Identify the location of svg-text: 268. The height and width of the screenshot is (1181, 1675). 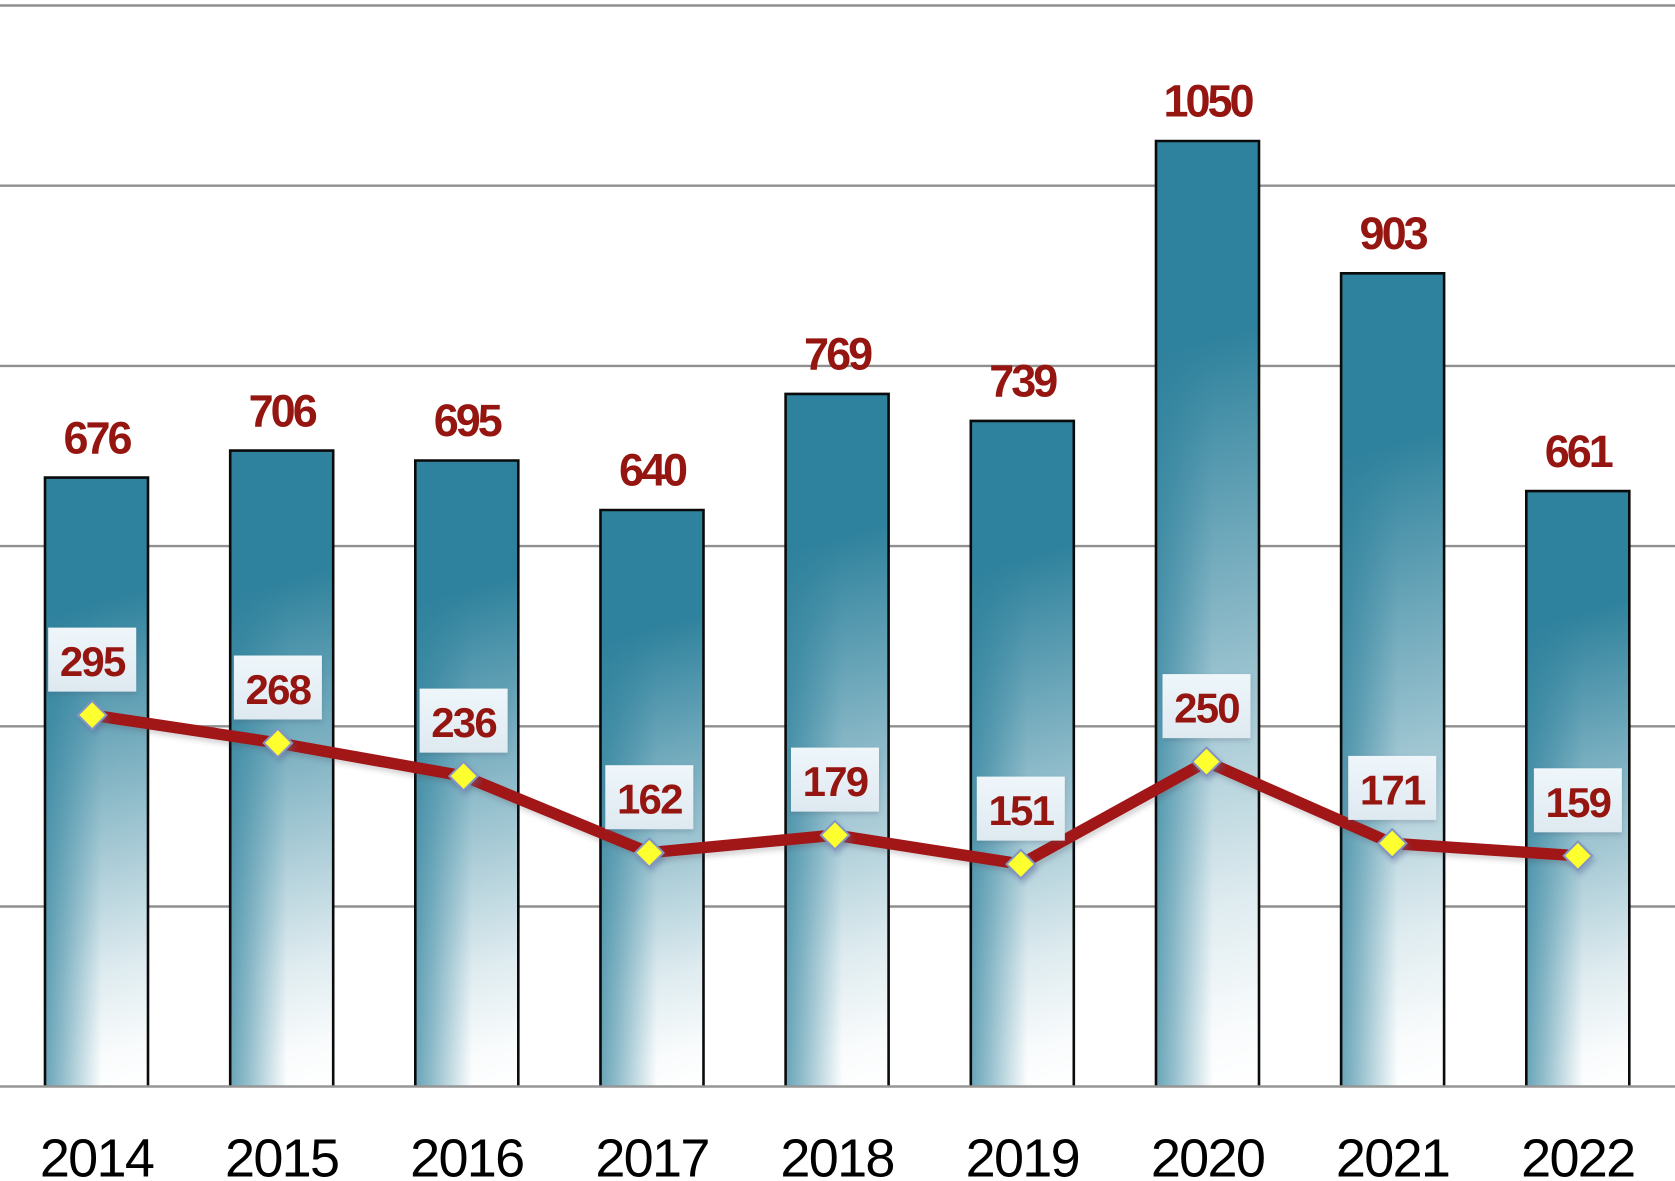
(279, 689).